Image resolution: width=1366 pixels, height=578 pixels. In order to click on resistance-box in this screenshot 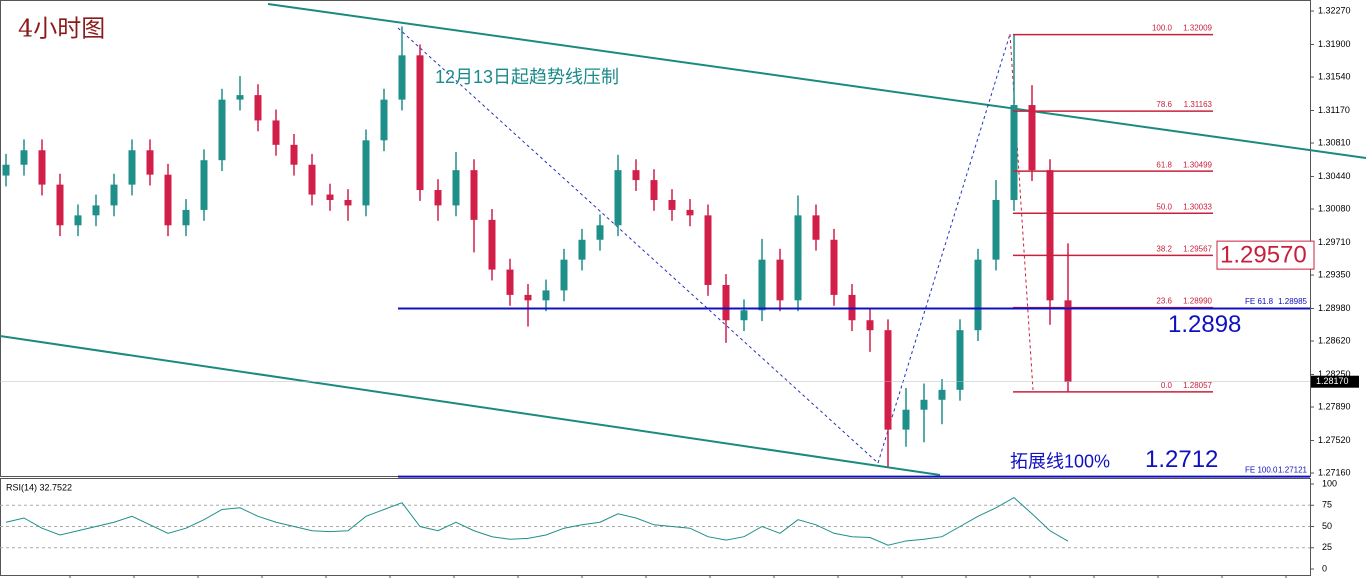, I will do `click(1265, 255)`.